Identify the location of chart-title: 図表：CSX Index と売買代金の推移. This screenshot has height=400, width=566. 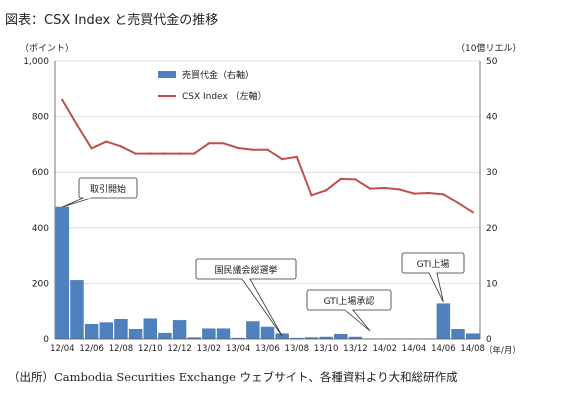
(112, 20).